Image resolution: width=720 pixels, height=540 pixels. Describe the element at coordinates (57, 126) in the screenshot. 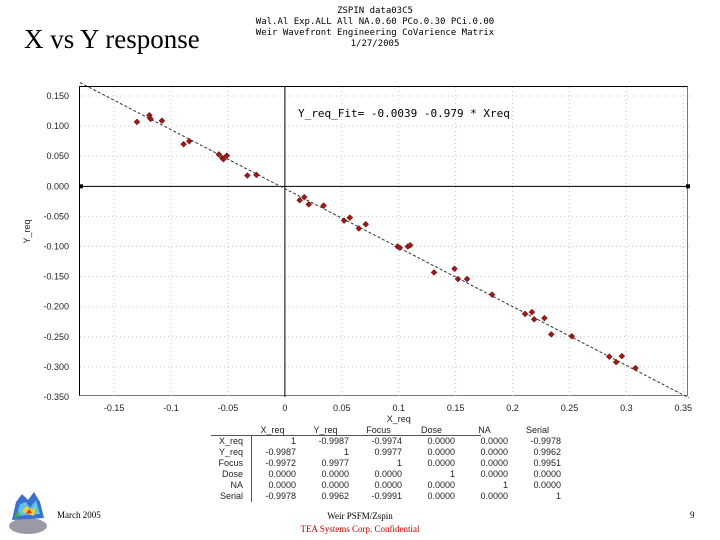

I see `y-tick-label: 0.100` at that location.